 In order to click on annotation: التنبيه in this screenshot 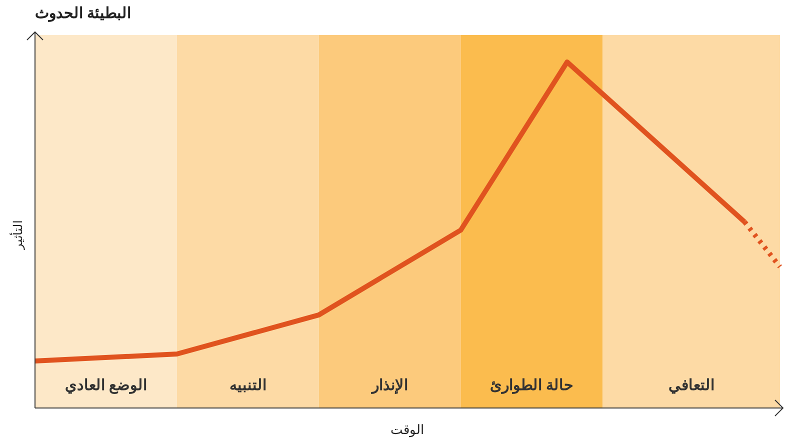, I will do `click(247, 385)`.